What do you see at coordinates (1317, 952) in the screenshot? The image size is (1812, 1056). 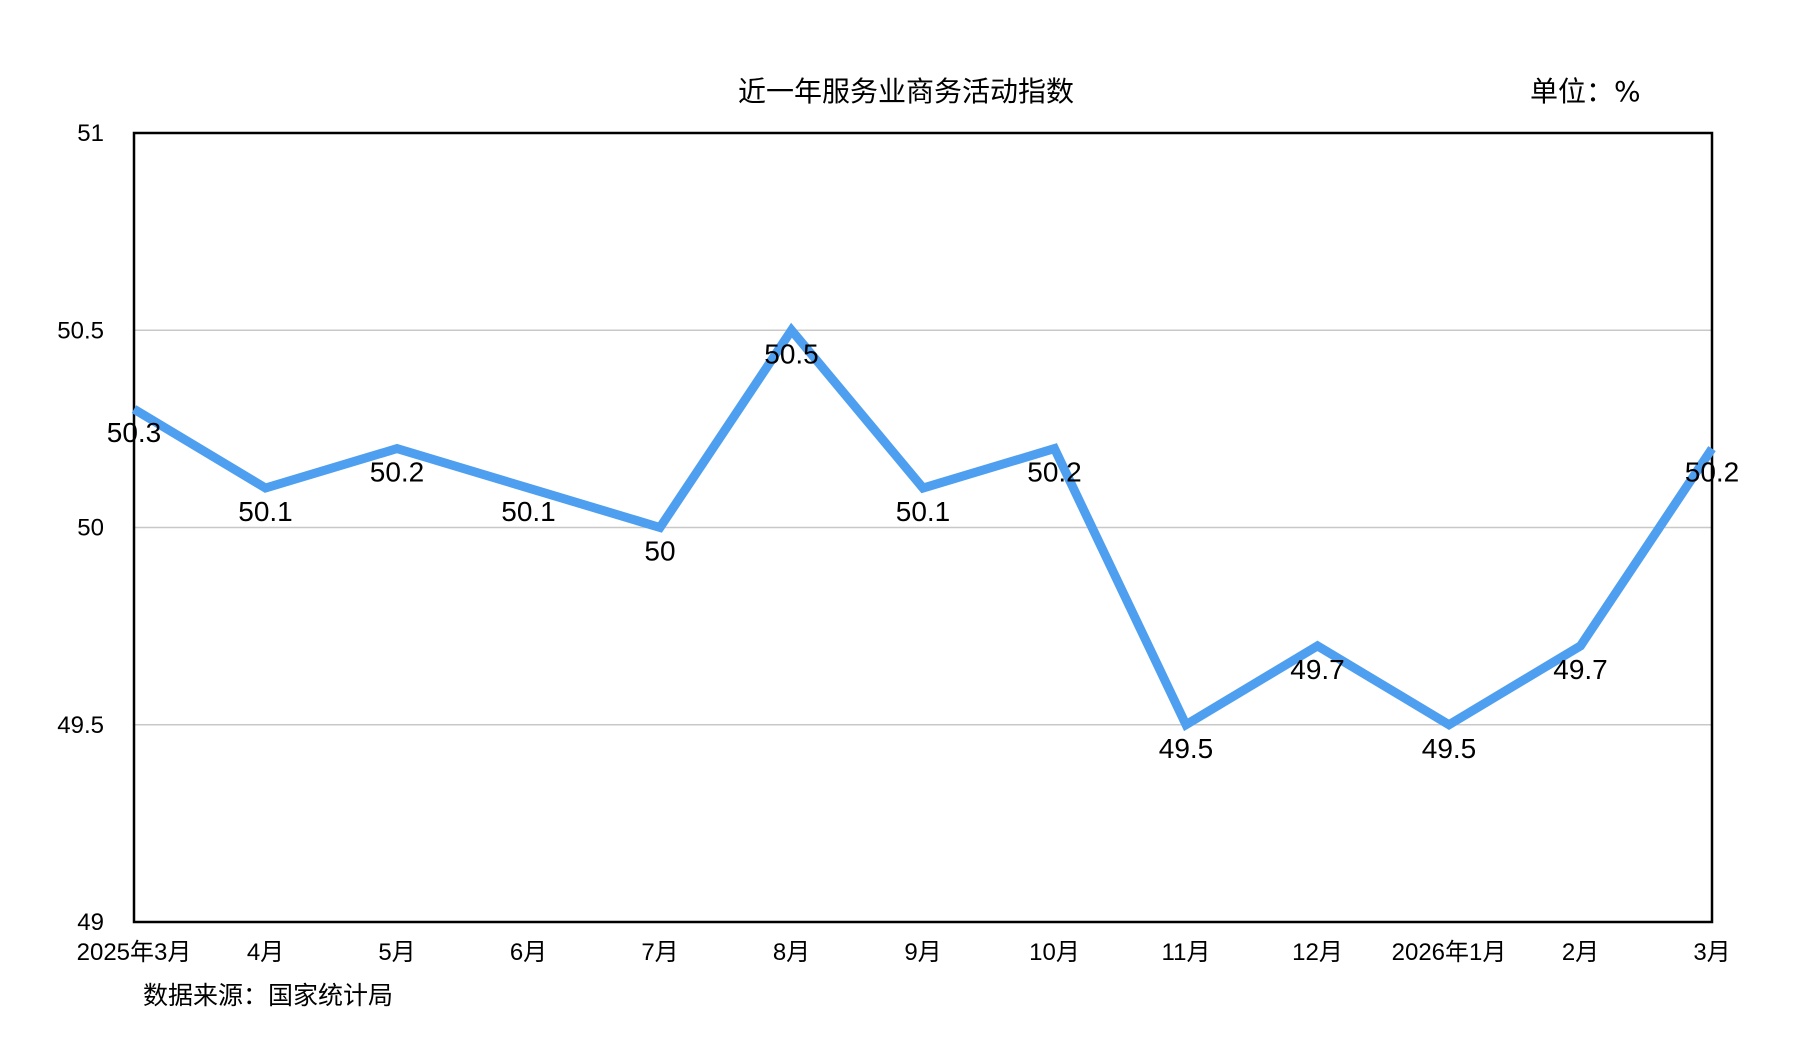 I see `x-tick-label: 12月` at bounding box center [1317, 952].